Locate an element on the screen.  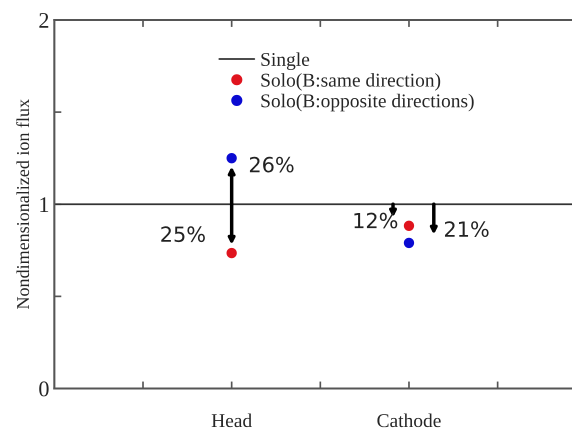
x-tick-label: Head is located at coordinates (232, 421).